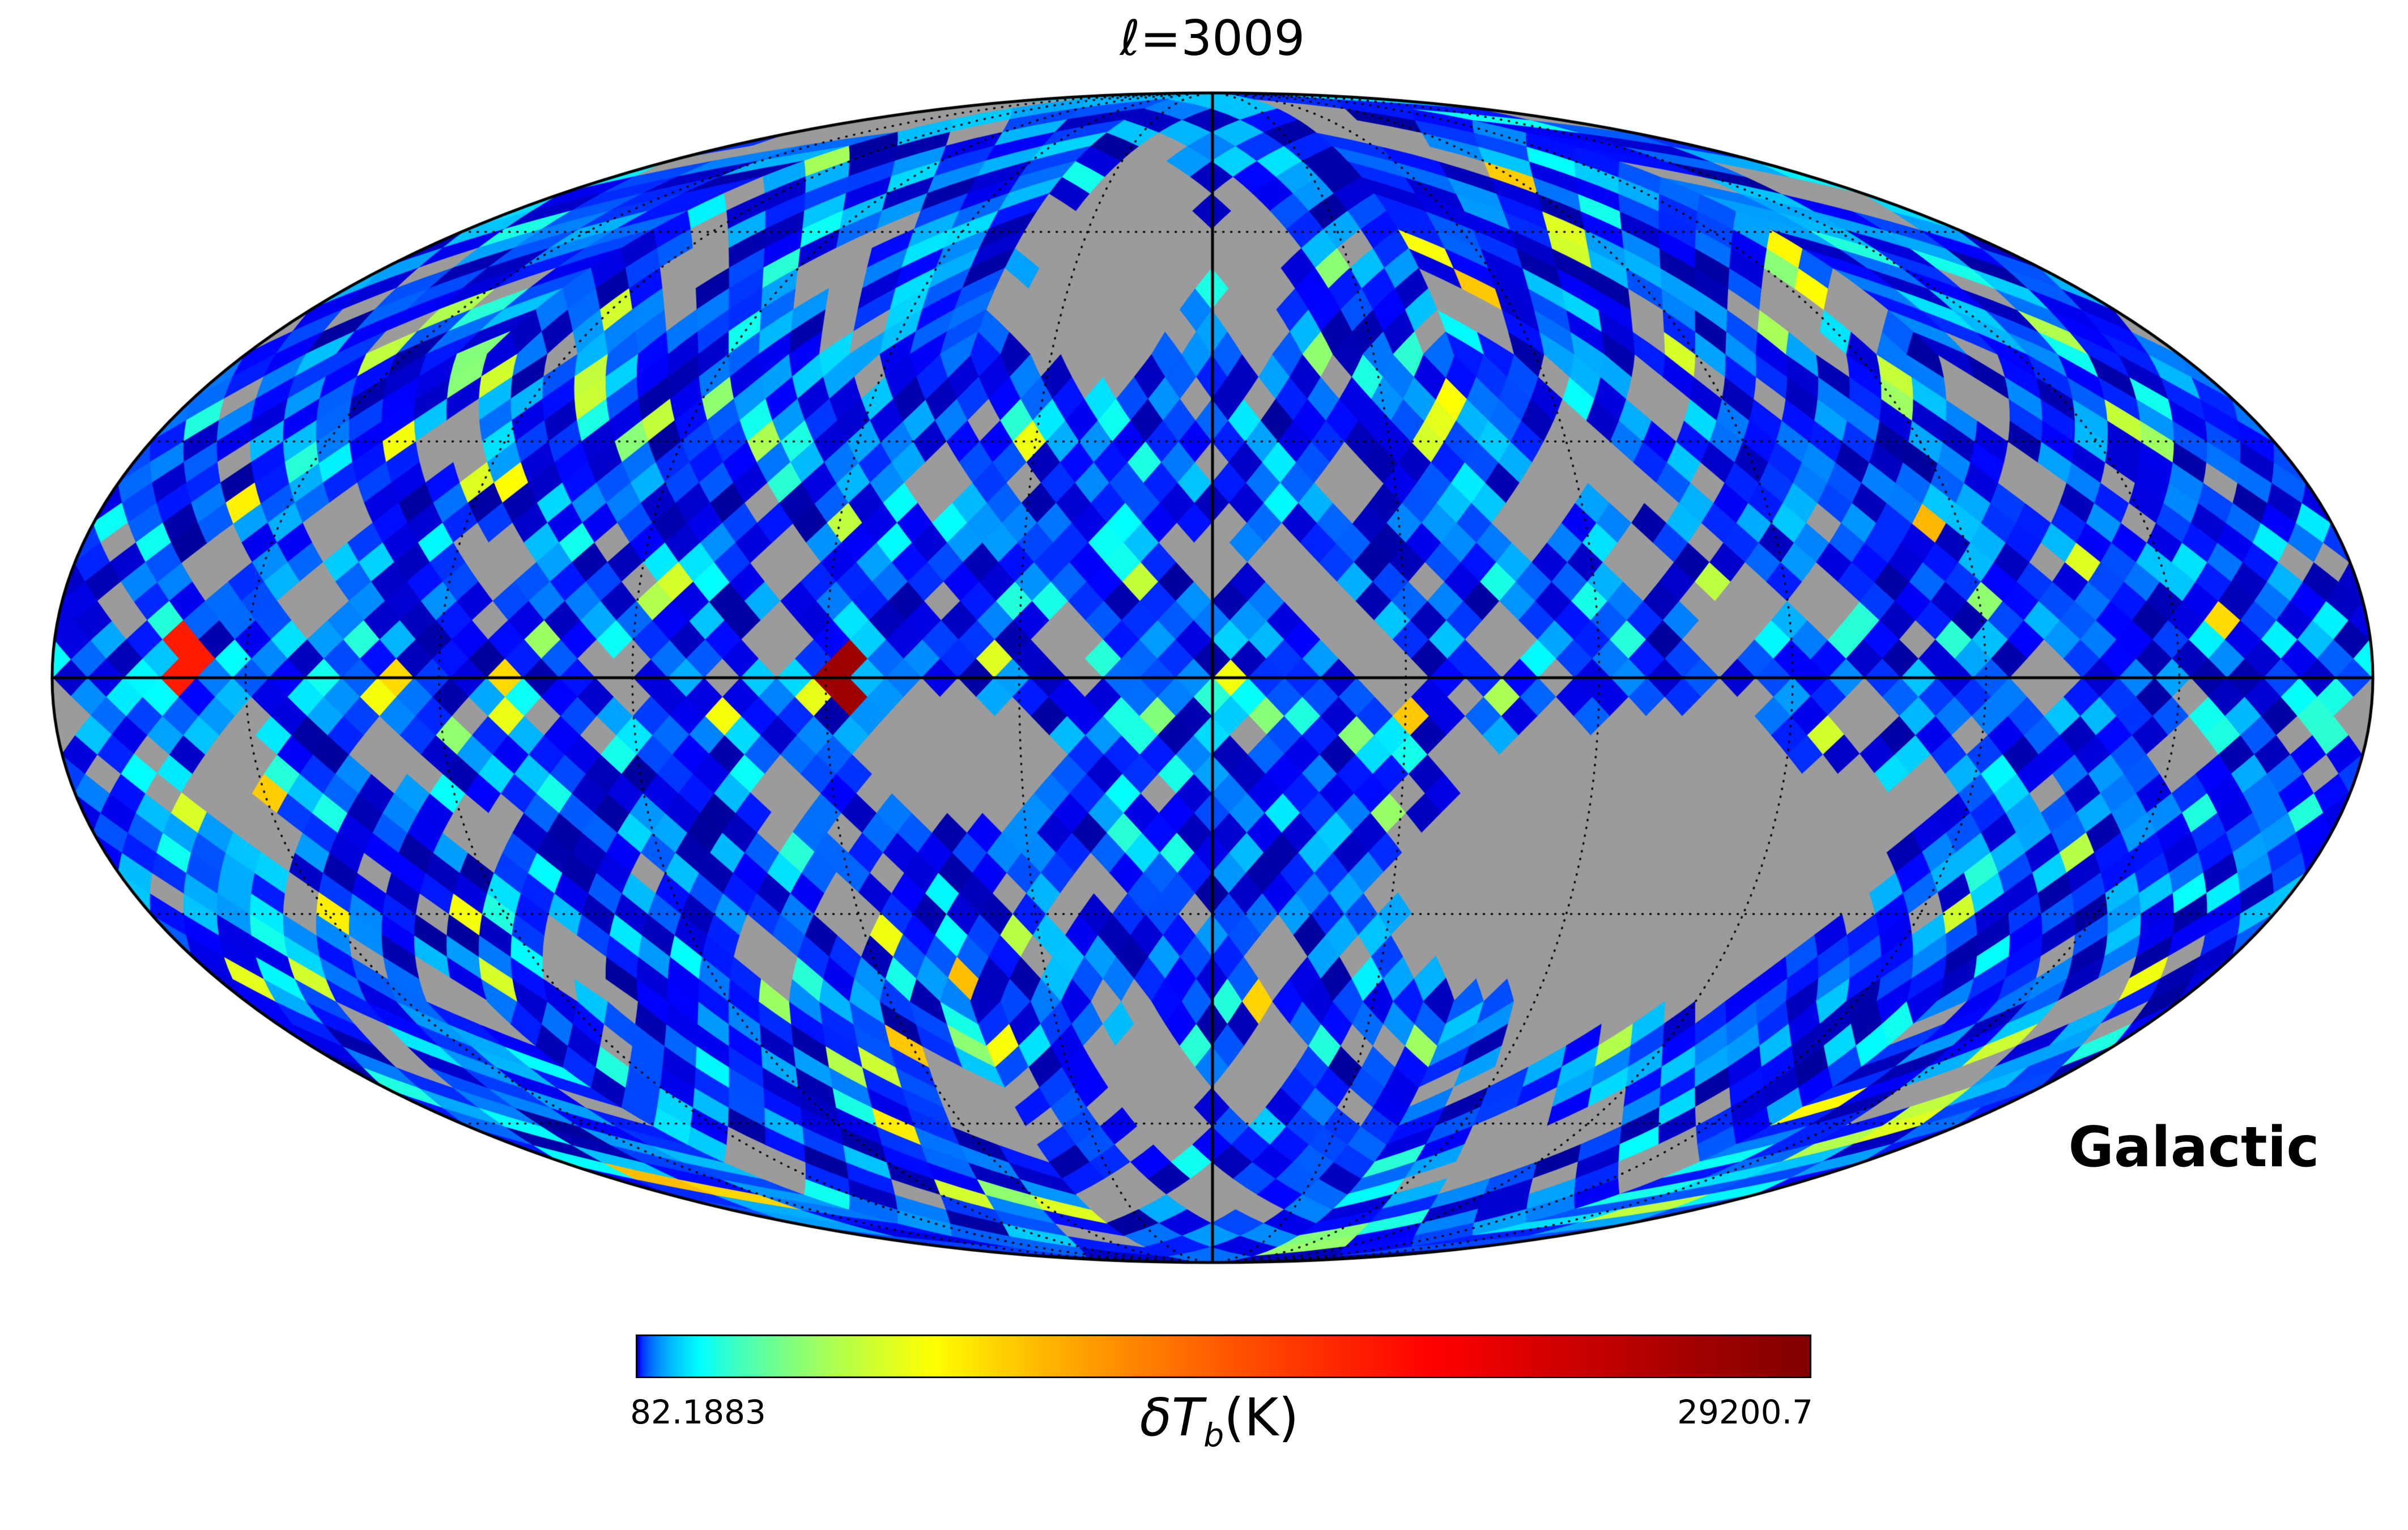 This screenshot has width=2408, height=1530. I want to click on colorbar-gradient, so click(1223, 1356).